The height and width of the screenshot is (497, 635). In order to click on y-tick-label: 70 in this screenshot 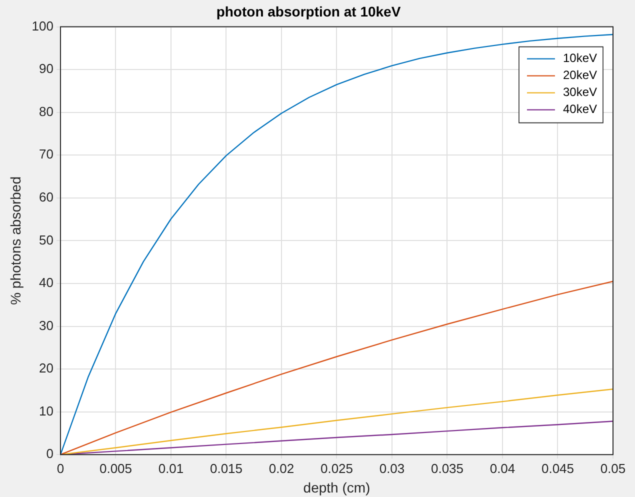, I will do `click(46, 154)`.